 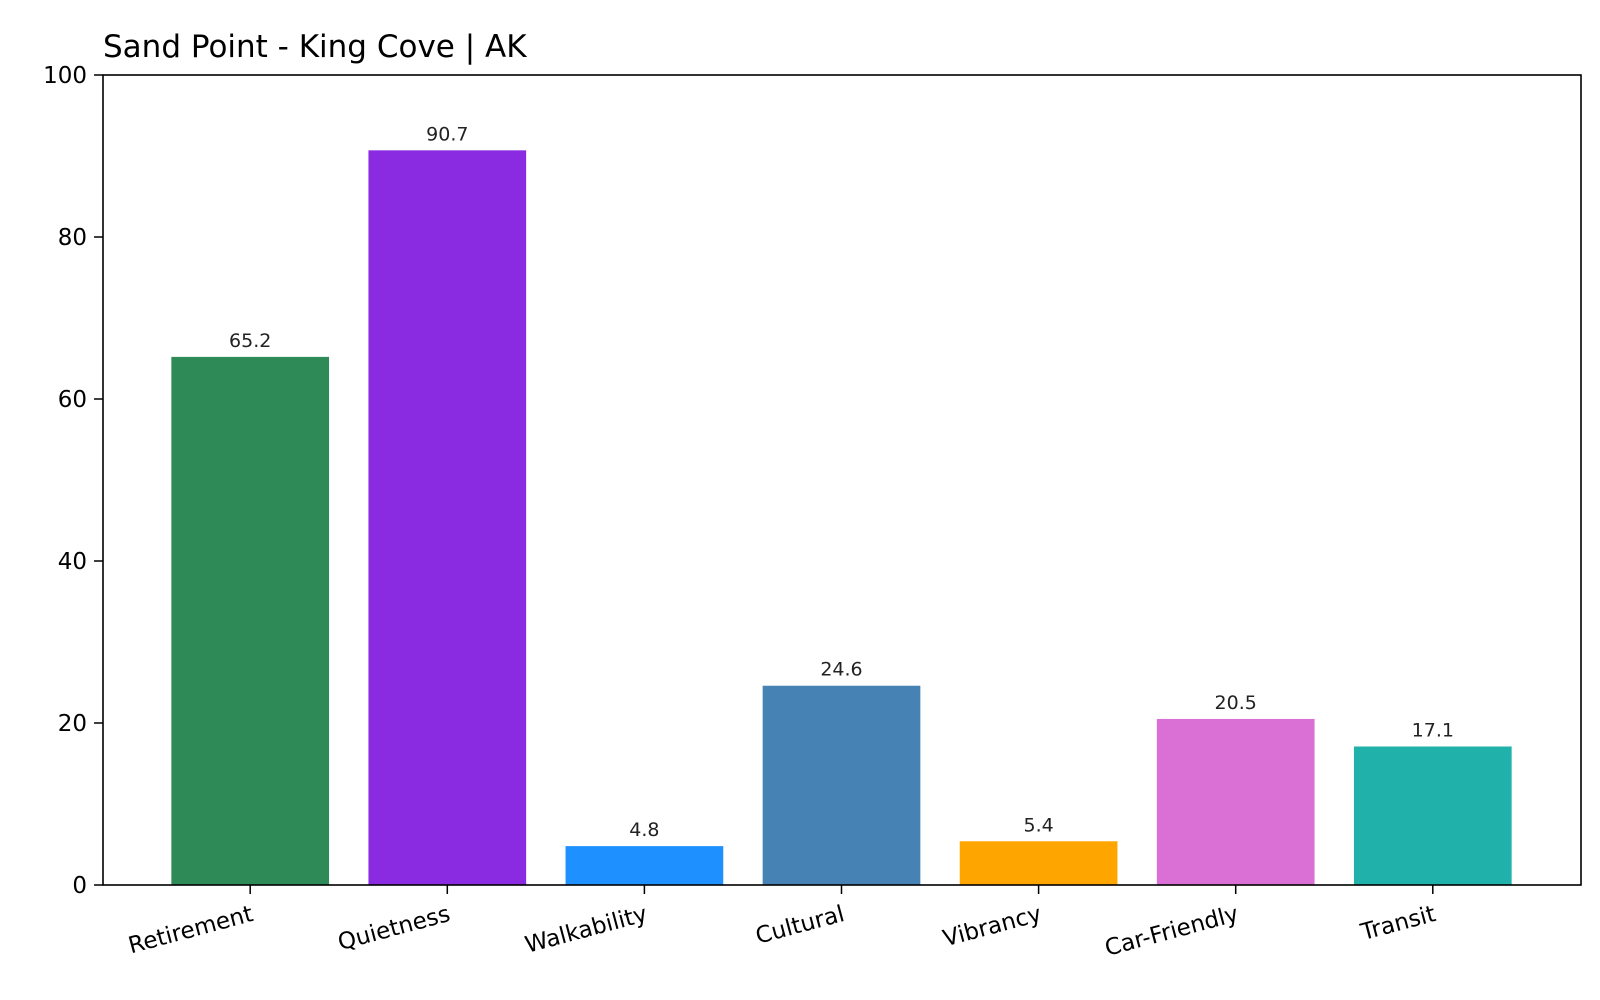 What do you see at coordinates (447, 134) in the screenshot?
I see `bar-value-label: 90.7` at bounding box center [447, 134].